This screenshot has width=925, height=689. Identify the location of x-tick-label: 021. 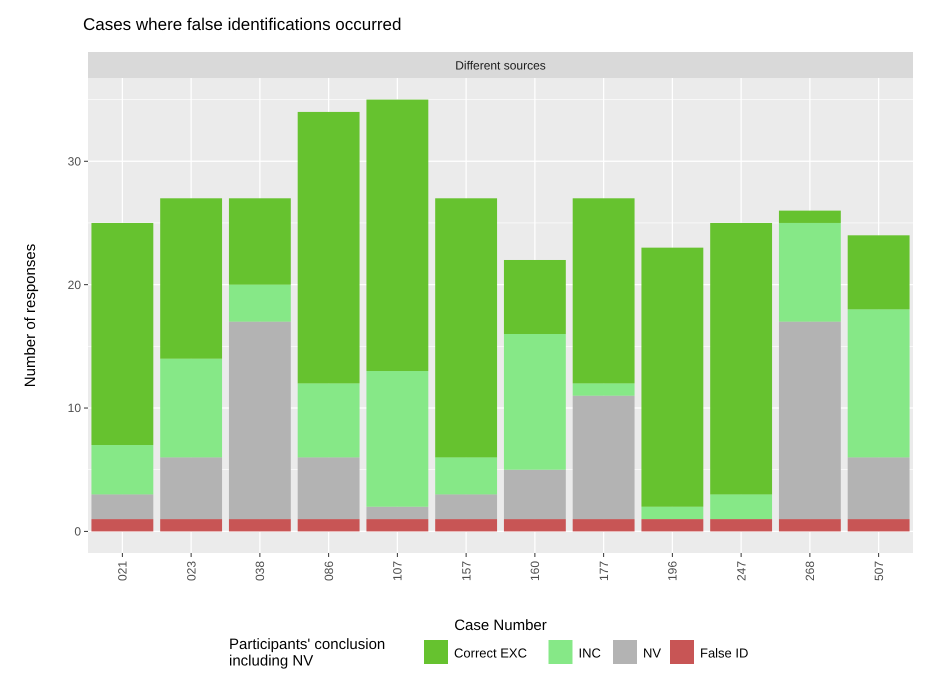
(123, 571).